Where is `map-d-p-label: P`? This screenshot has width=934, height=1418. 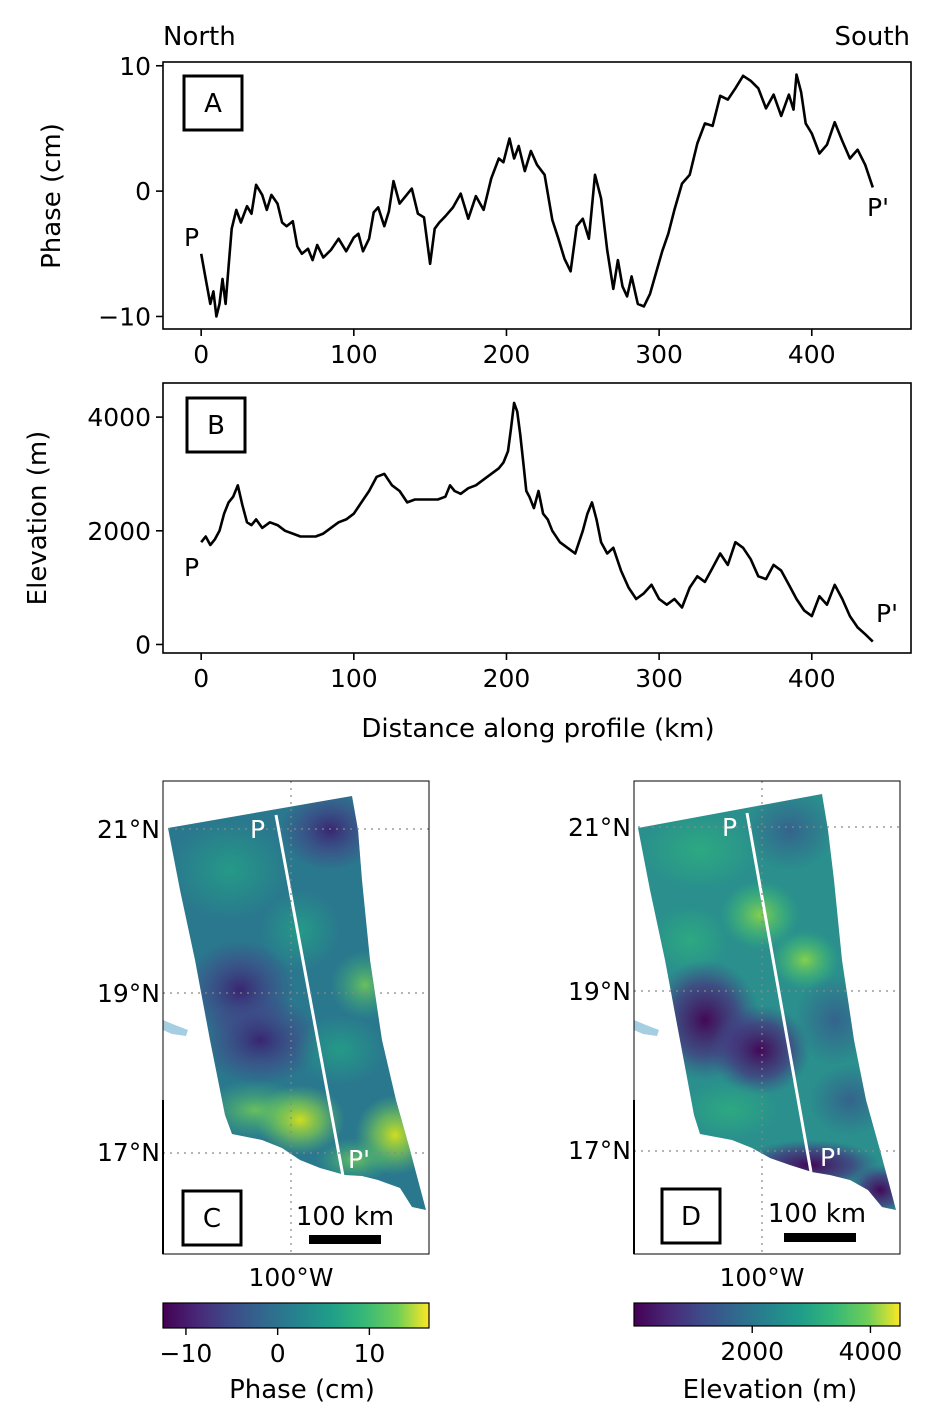 map-d-p-label: P is located at coordinates (729, 827).